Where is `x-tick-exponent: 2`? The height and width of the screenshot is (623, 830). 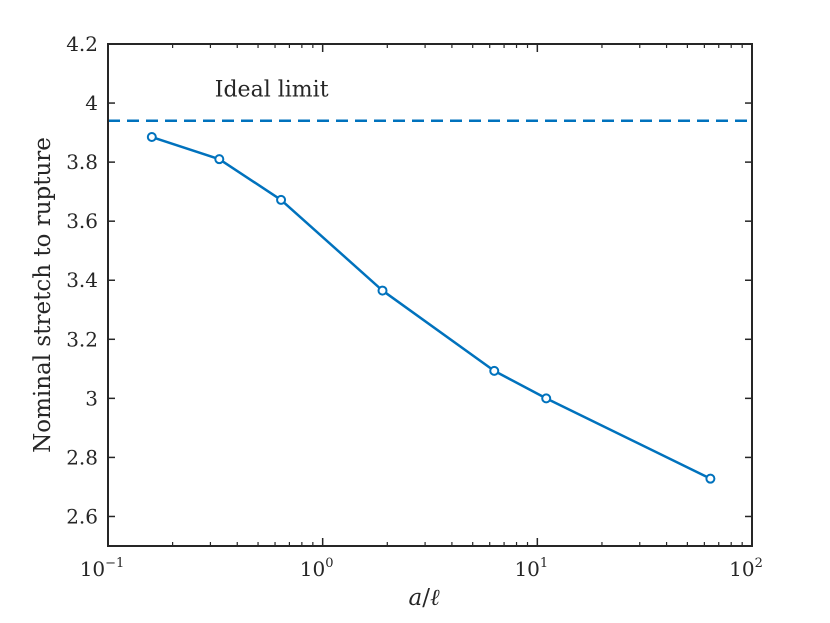
x-tick-exponent: 2 is located at coordinates (759, 563).